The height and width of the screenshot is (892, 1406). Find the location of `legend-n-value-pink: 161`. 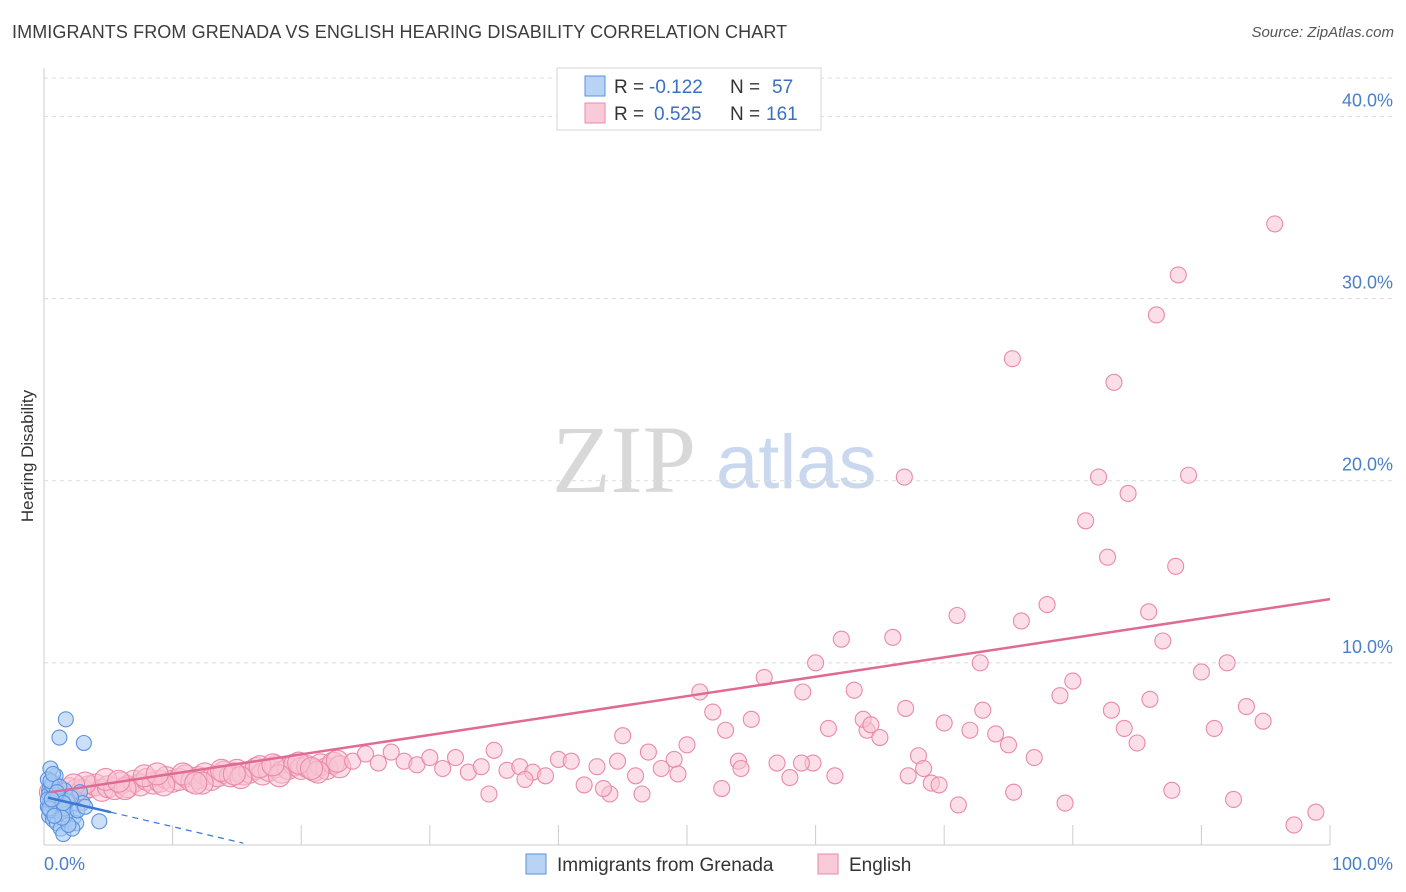

legend-n-value-pink: 161 is located at coordinates (782, 114).